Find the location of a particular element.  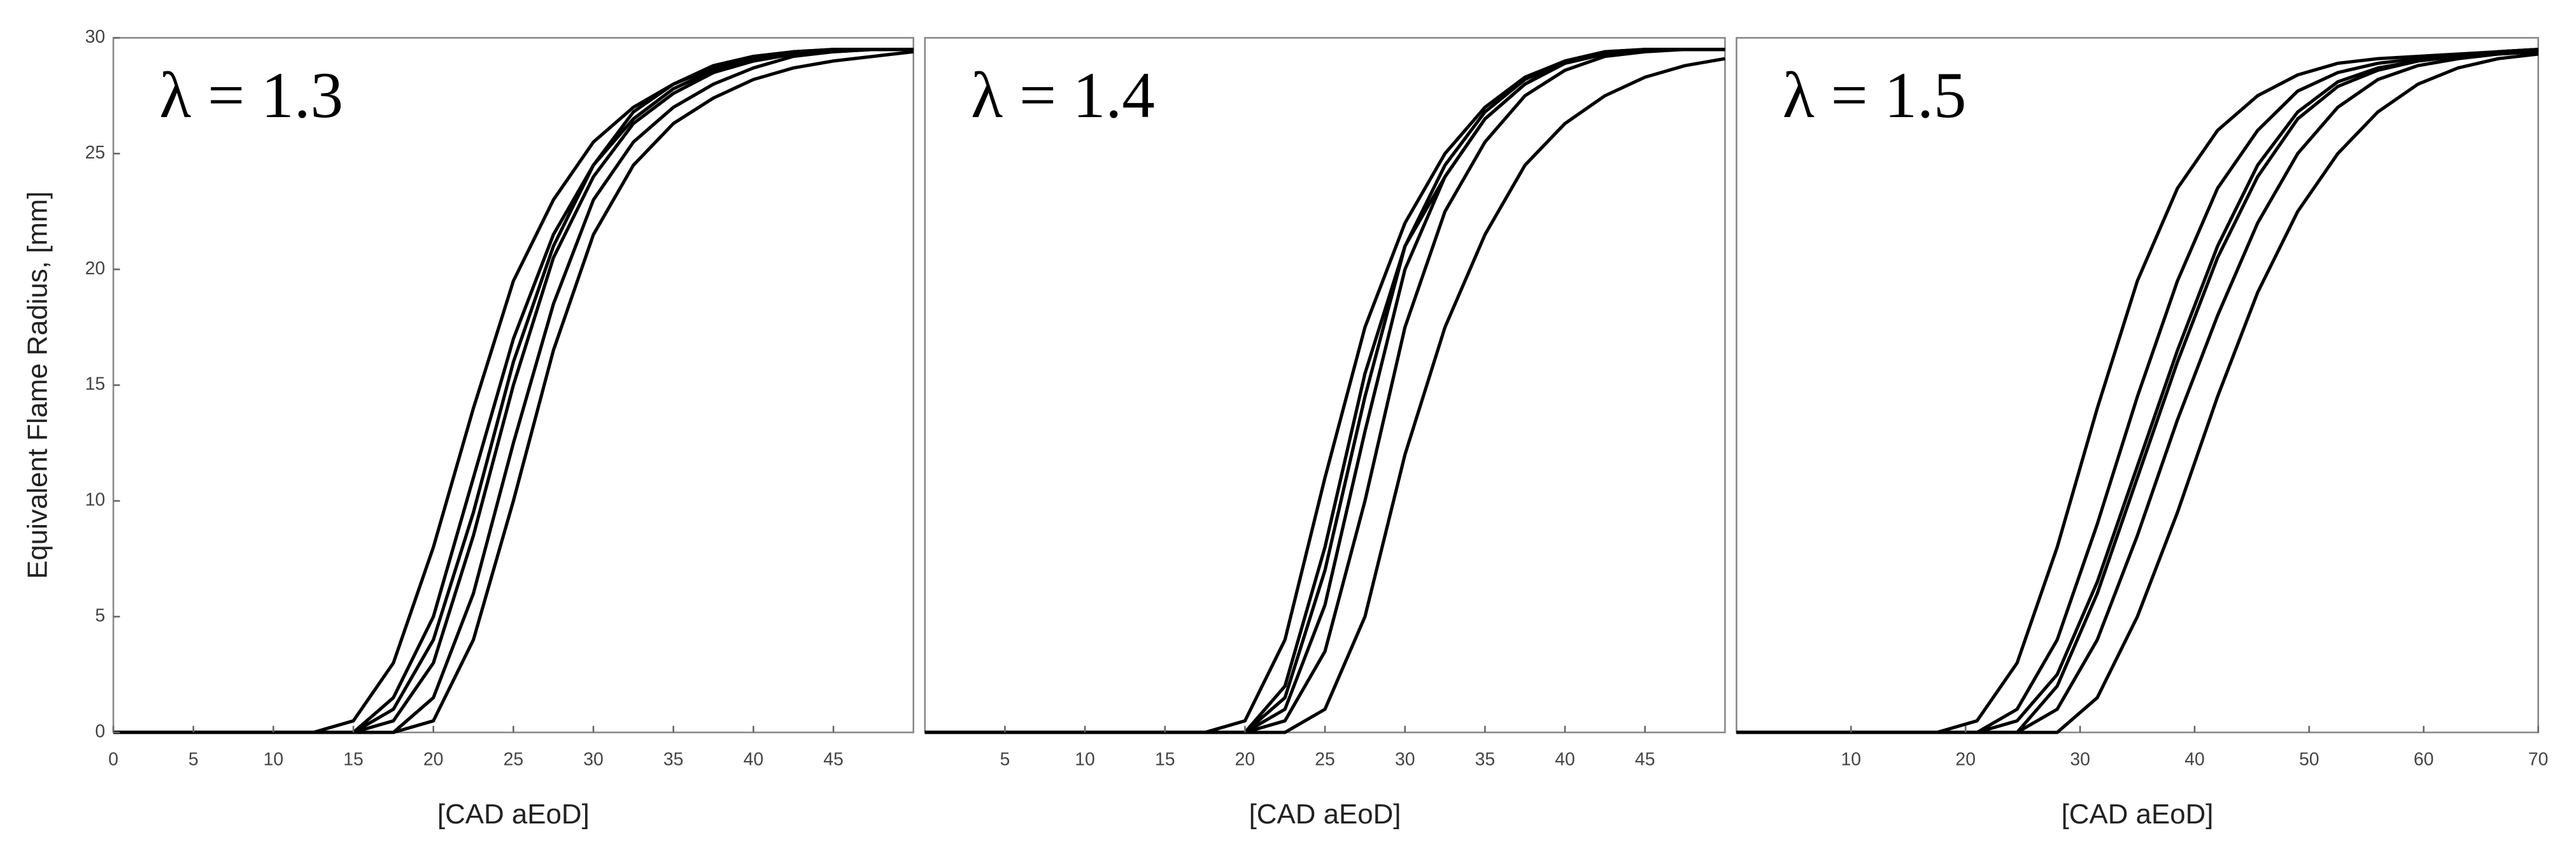

y-axis-label: Equivalent Flame Radius, [mm] is located at coordinates (37, 385).